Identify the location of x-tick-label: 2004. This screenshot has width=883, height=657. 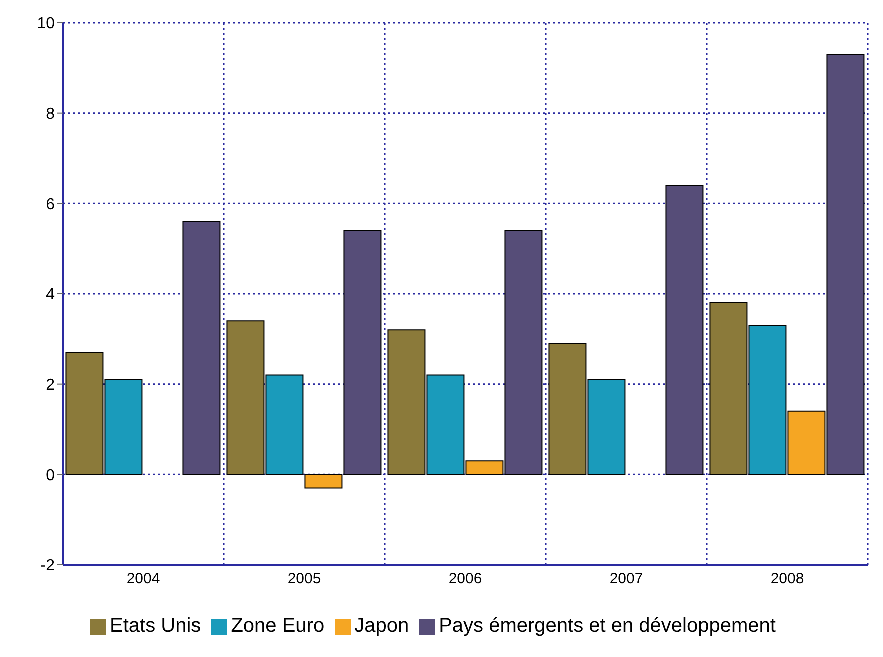
(143, 579).